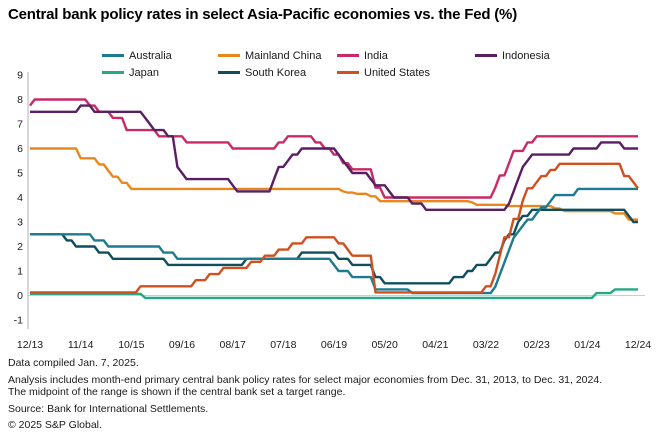 This screenshot has width=660, height=447. What do you see at coordinates (526, 55) in the screenshot?
I see `legend-label-indonesia: Indonesia` at bounding box center [526, 55].